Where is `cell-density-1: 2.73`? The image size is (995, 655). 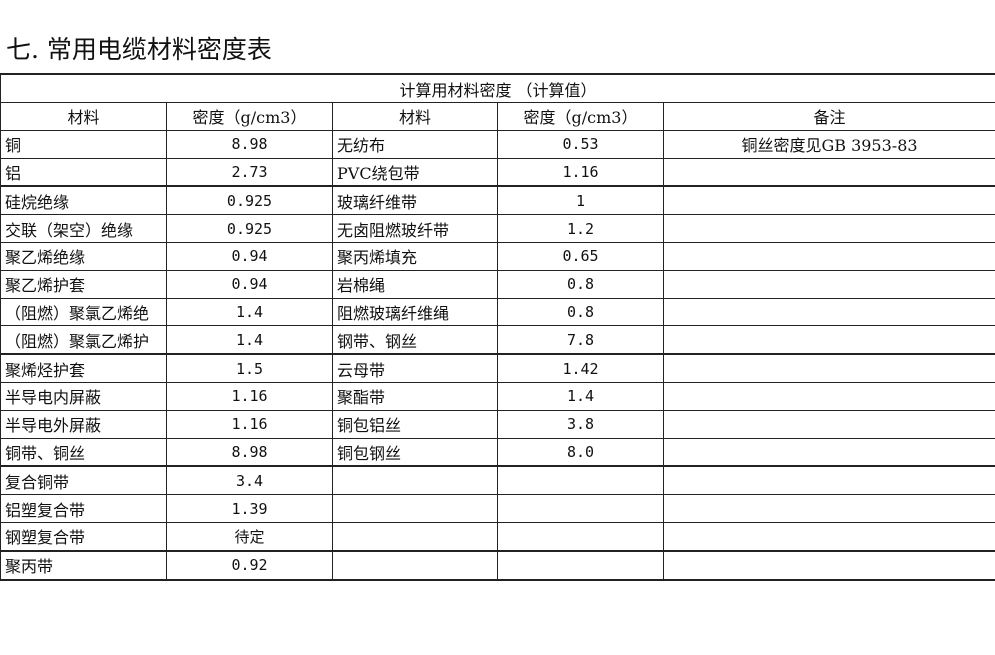
cell-density-1: 2.73 is located at coordinates (249, 172).